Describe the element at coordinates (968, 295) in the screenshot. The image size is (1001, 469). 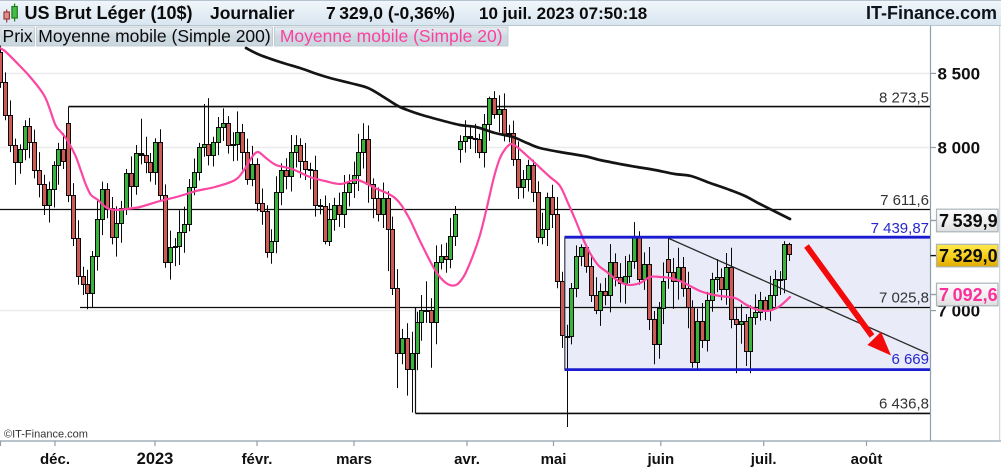
I see `svg-text: 7 092,6` at that location.